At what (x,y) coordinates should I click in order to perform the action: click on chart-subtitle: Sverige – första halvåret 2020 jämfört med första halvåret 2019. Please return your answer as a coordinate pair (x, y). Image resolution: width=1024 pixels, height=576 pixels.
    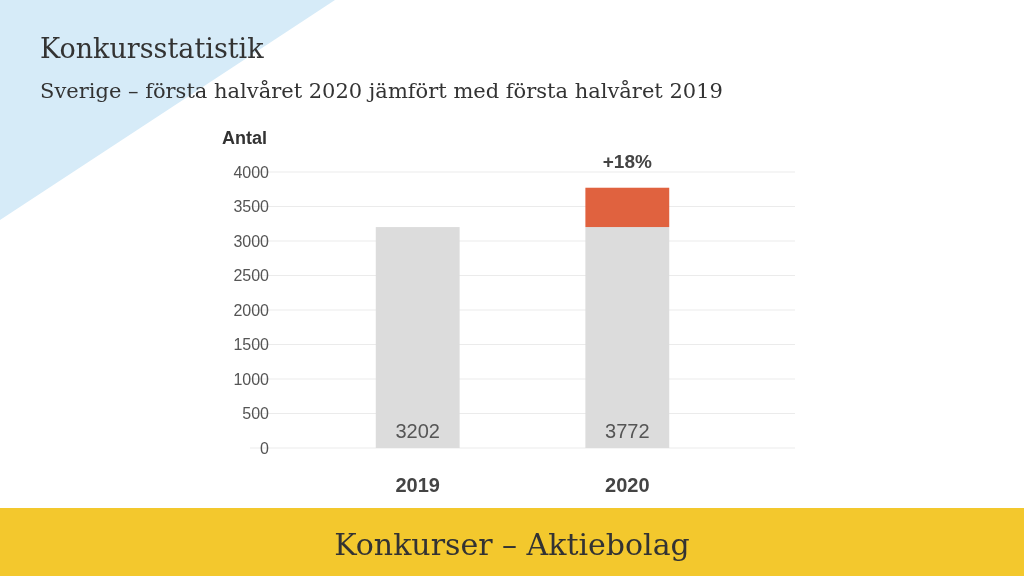
    Looking at the image, I should click on (381, 91).